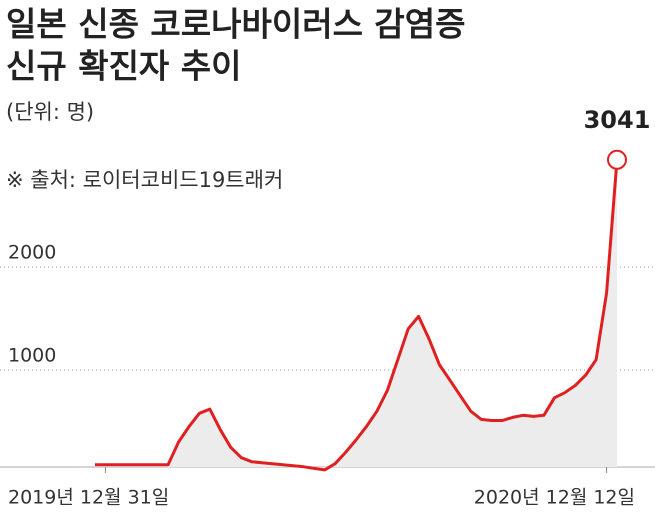  Describe the element at coordinates (88, 498) in the screenshot. I see `x-tick-label: 2019년 12월 31일` at that location.